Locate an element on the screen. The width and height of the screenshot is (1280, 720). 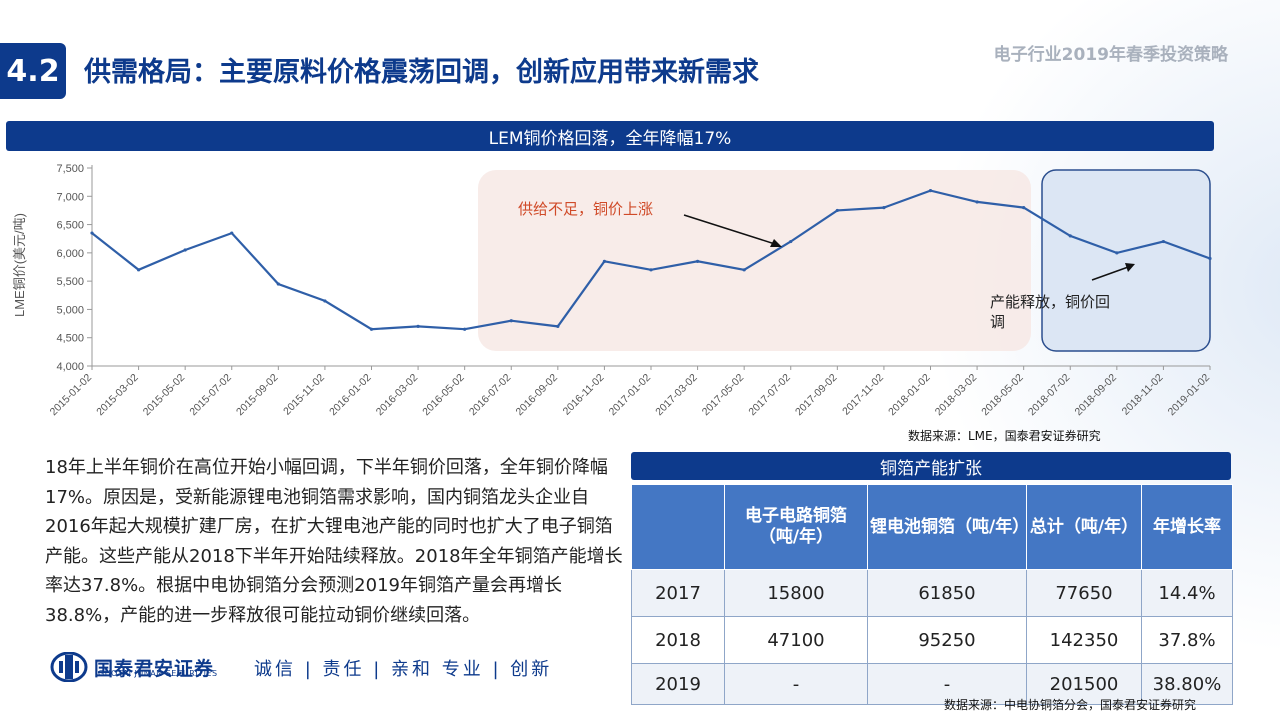
table-cell: 2017 is located at coordinates (678, 593).